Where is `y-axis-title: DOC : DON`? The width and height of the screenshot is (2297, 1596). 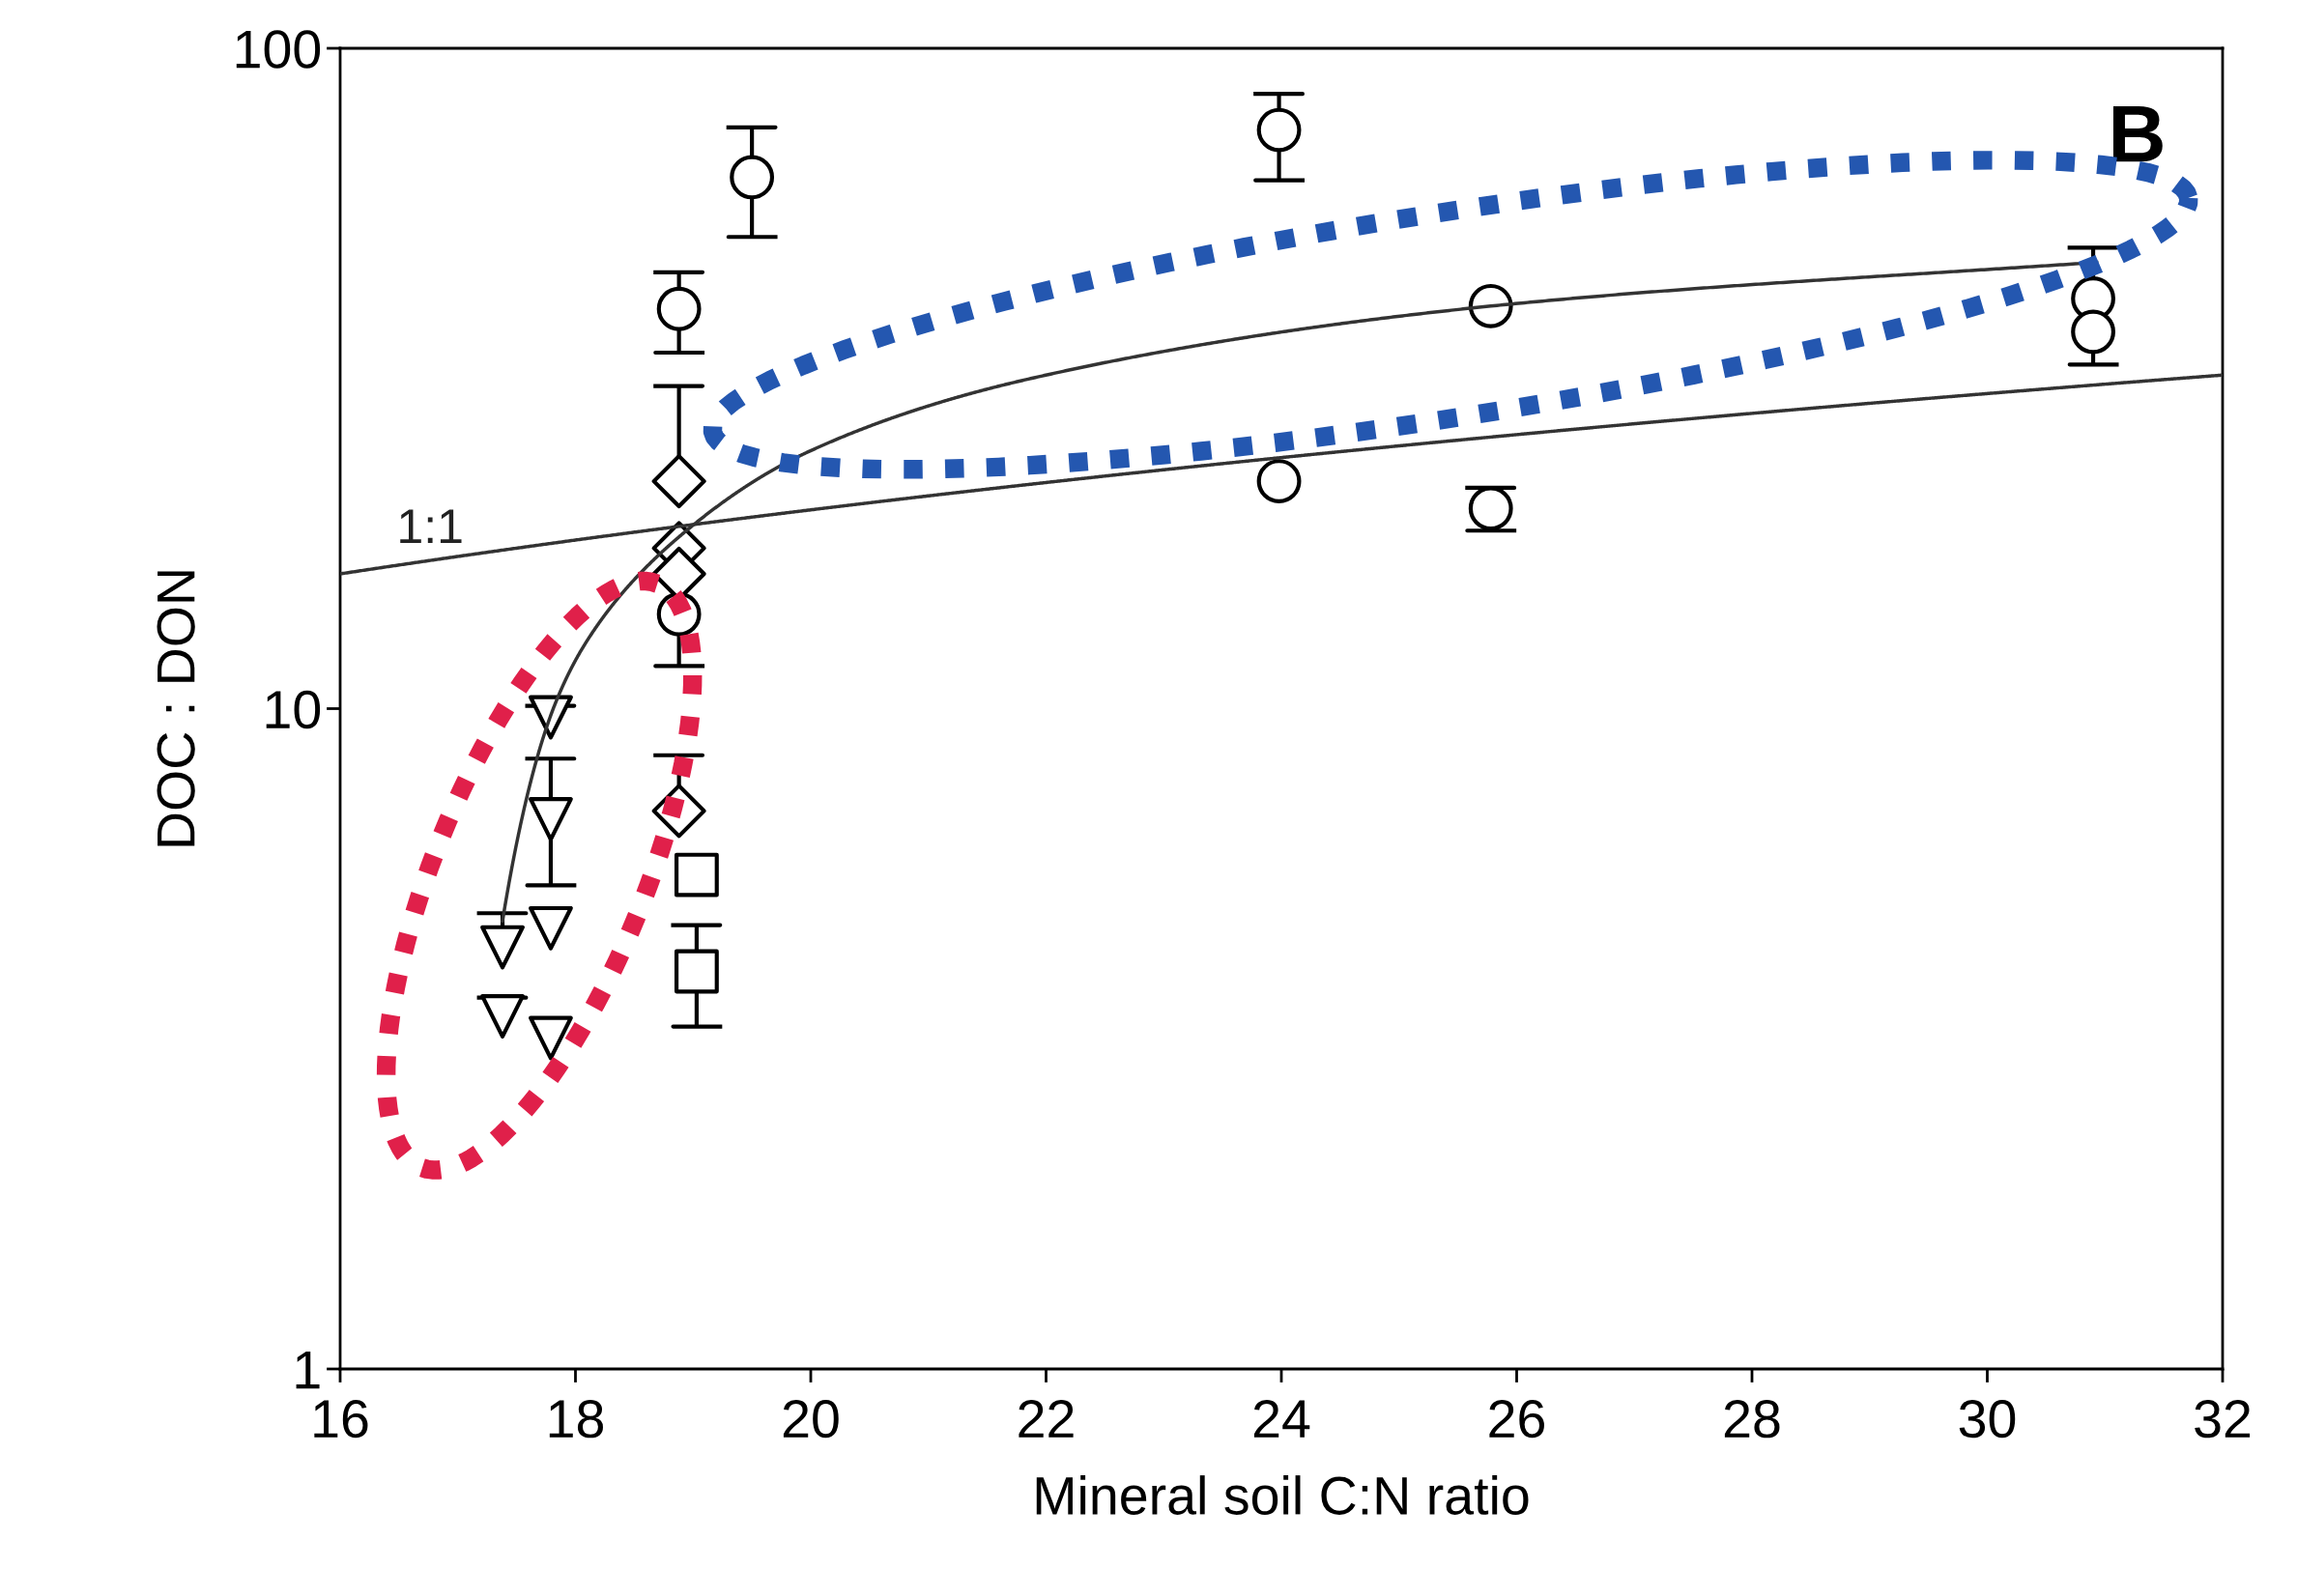 y-axis-title: DOC : DON is located at coordinates (176, 709).